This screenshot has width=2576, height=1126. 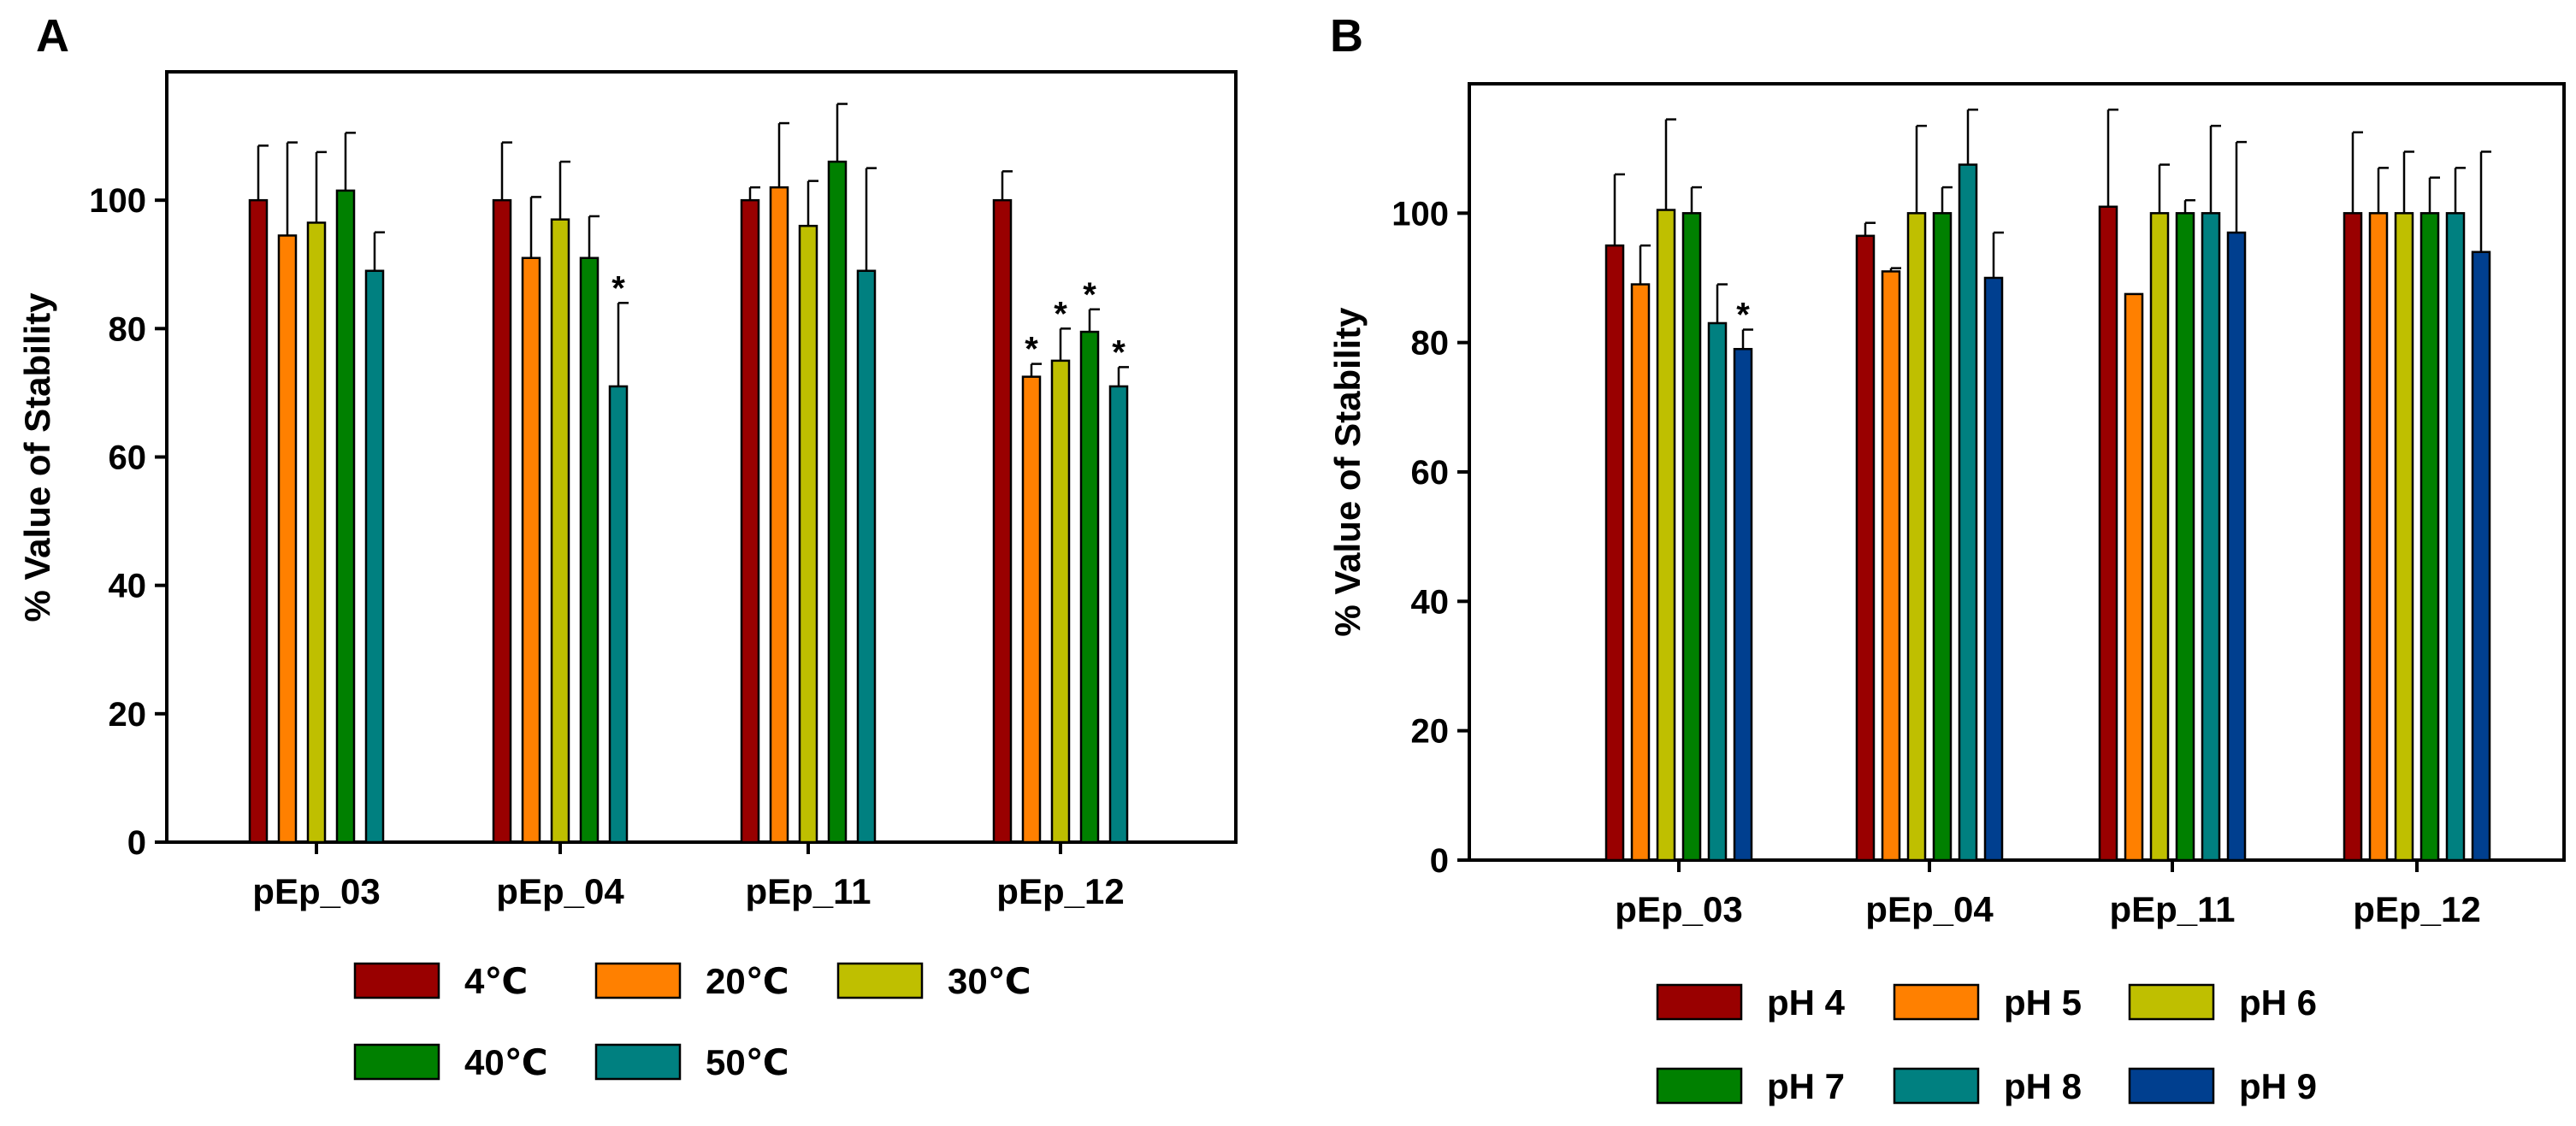 I want to click on legend-label: pH 8, so click(x=2043, y=1086).